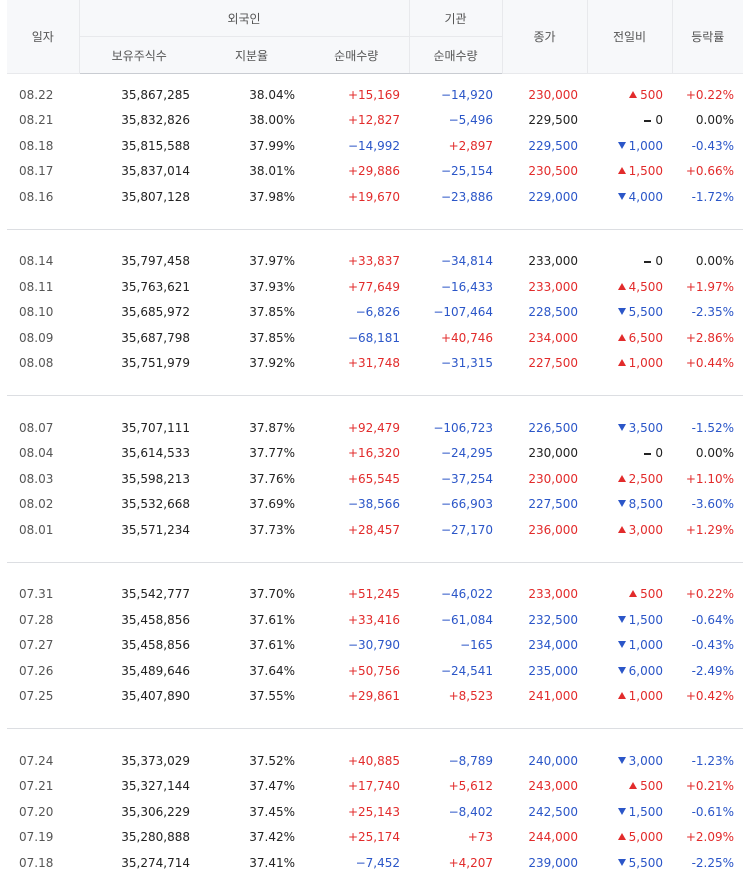  I want to click on date-cell: 07.19, so click(36, 837).